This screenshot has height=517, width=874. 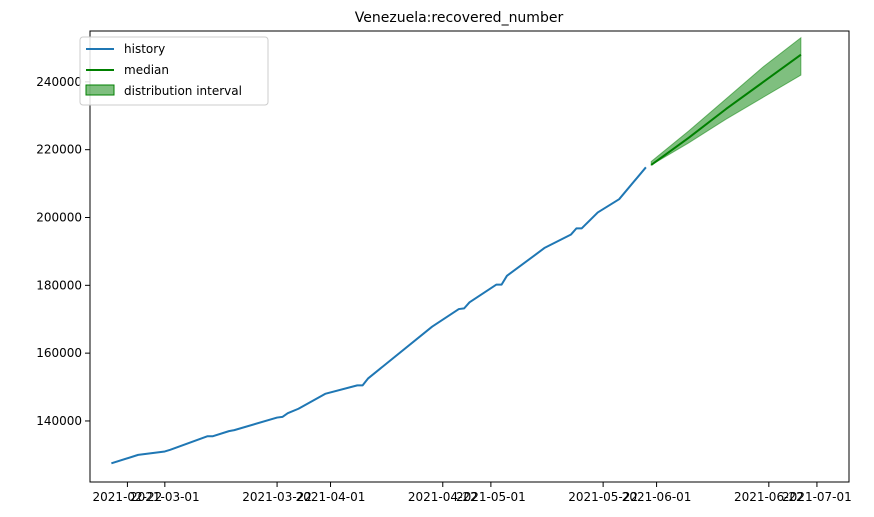 What do you see at coordinates (491, 497) in the screenshot?
I see `x-tick-label: 2021-05-01` at bounding box center [491, 497].